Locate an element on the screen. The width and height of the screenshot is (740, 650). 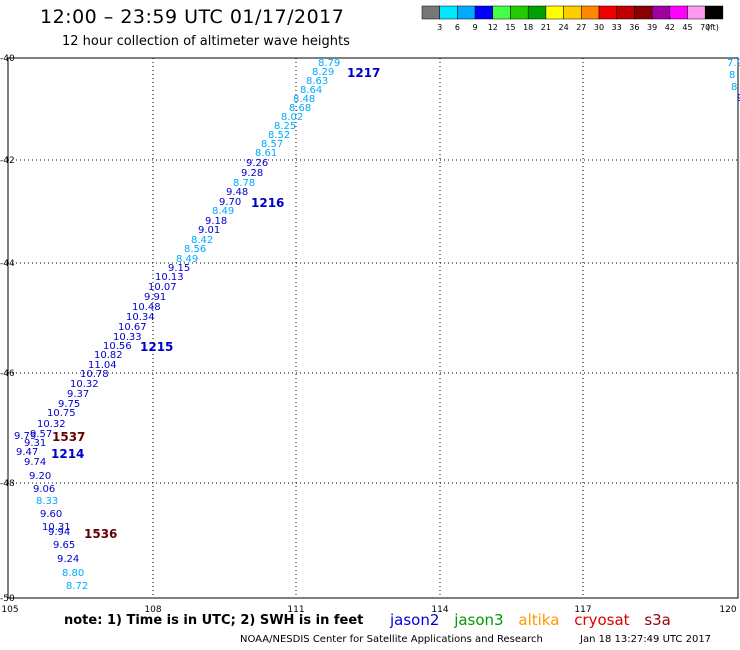
wave-height-value: 8.56 is located at coordinates (195, 249).